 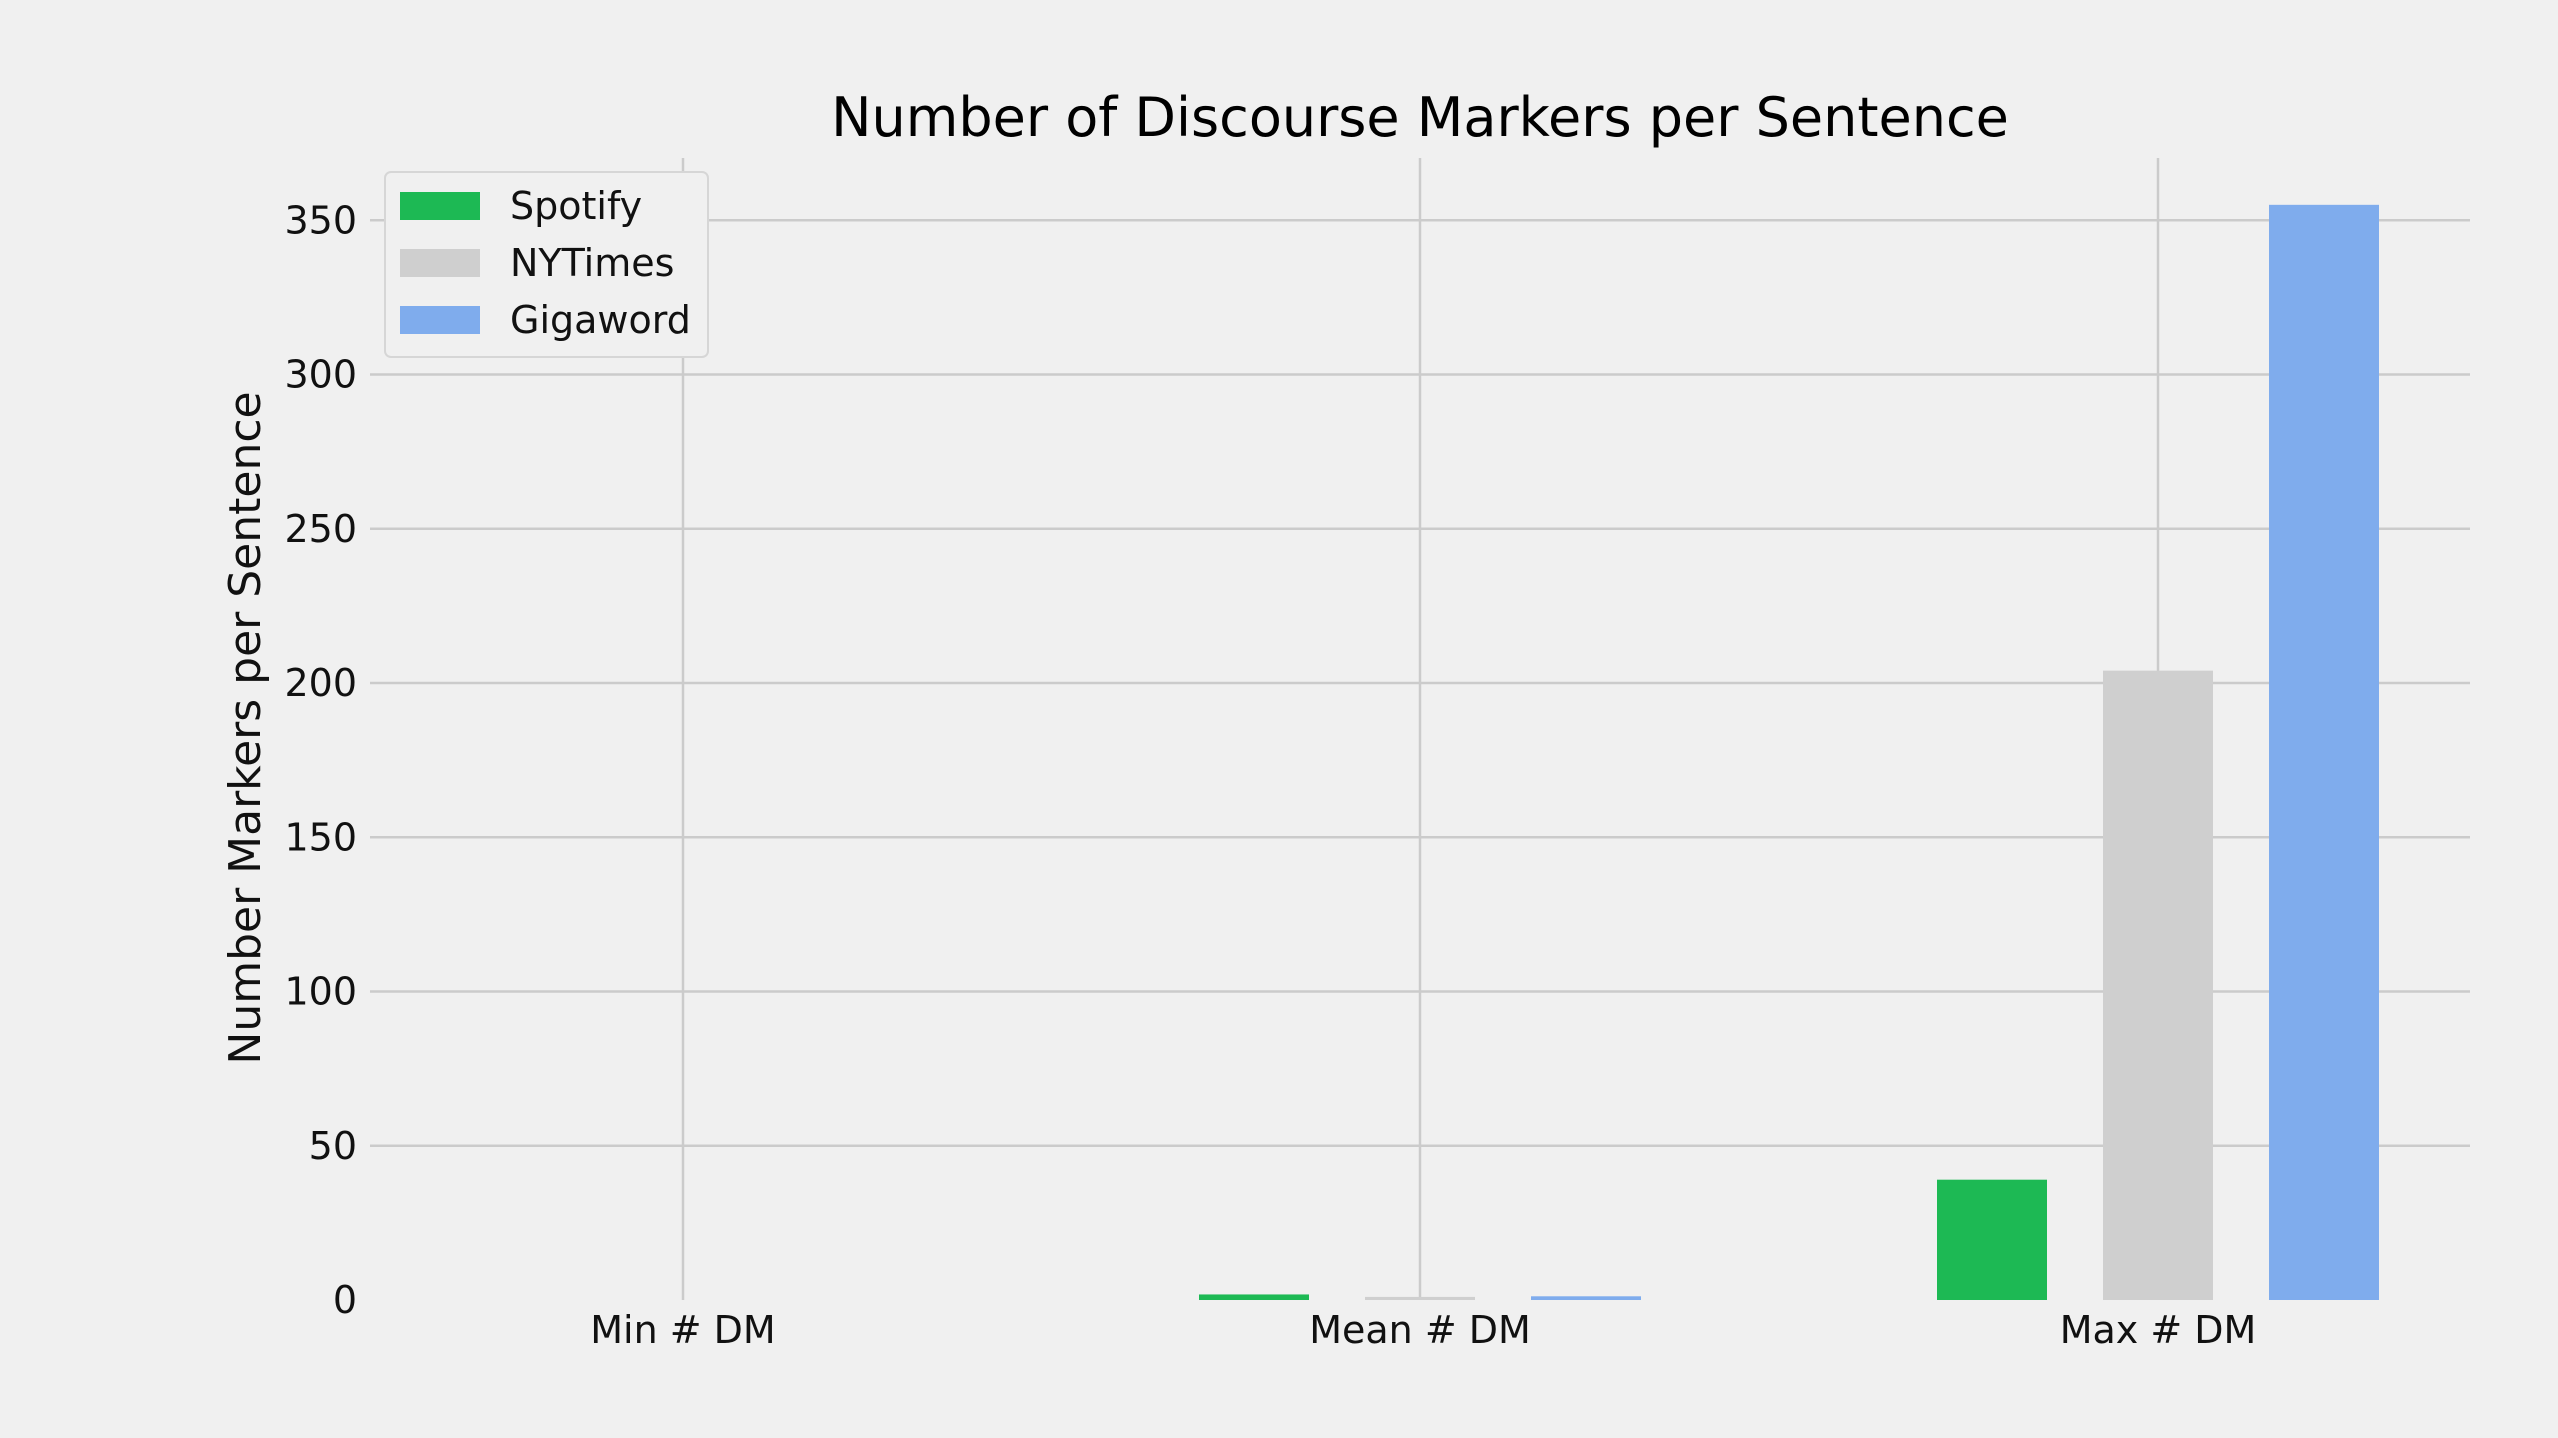 I want to click on y-tick-label: 0, so click(x=345, y=1300).